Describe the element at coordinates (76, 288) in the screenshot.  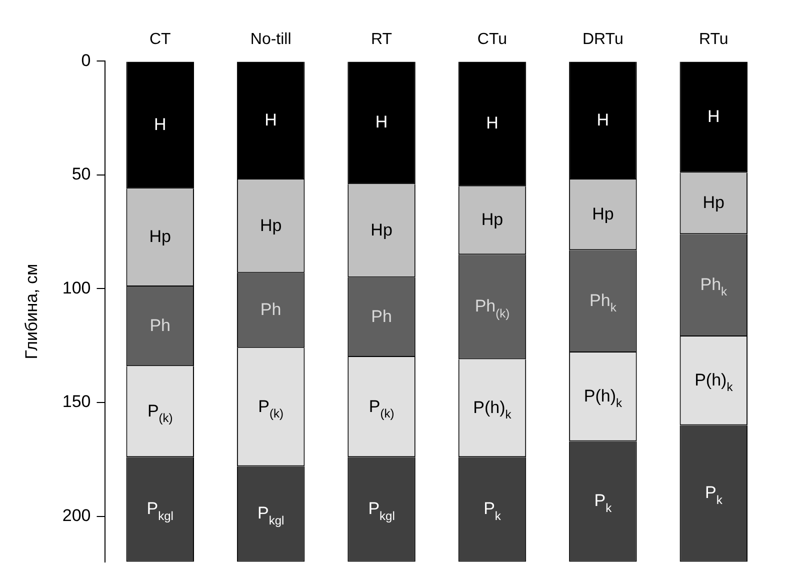
I see `y-tick-label: 100` at that location.